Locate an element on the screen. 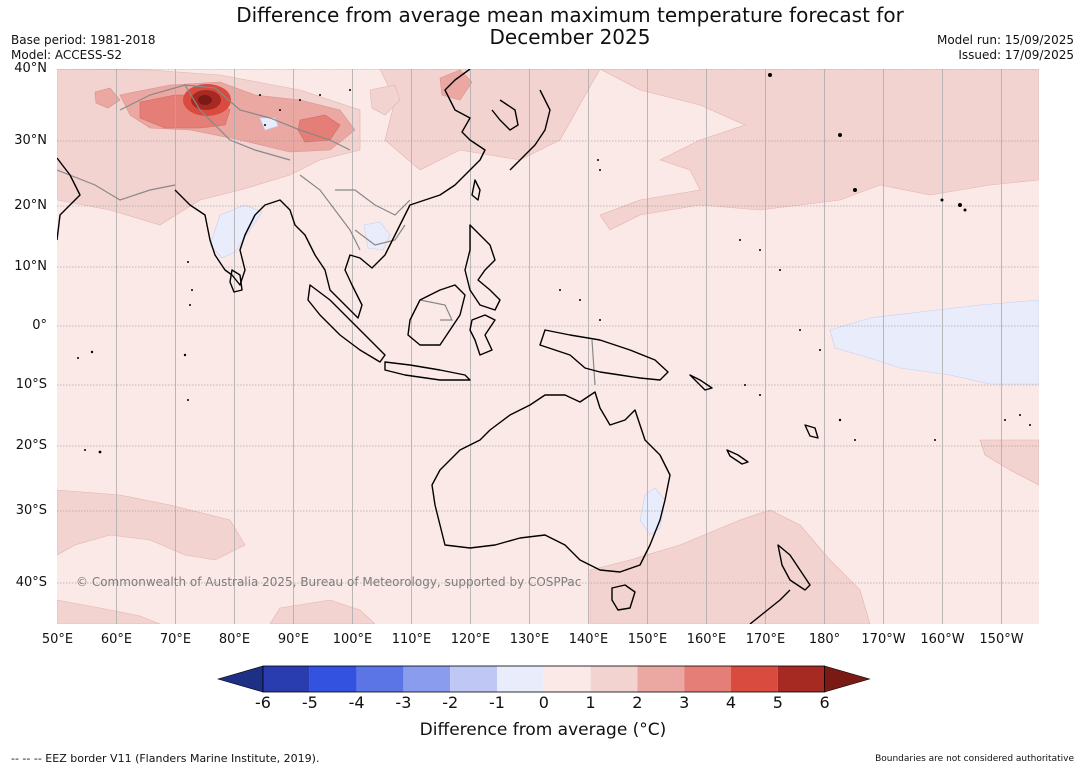 The height and width of the screenshot is (770, 1085). lon-label: 150°W is located at coordinates (1001, 639).